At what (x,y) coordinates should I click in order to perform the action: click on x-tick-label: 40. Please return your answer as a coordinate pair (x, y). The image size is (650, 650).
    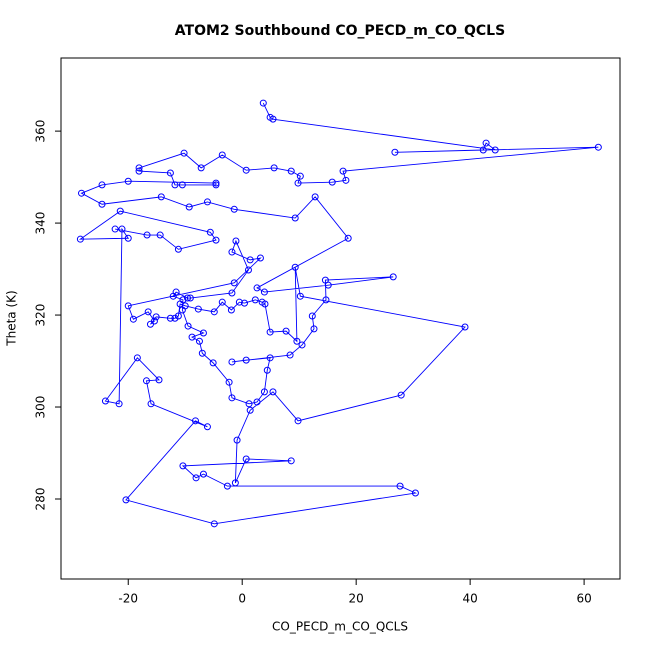
    Looking at the image, I should click on (469, 599).